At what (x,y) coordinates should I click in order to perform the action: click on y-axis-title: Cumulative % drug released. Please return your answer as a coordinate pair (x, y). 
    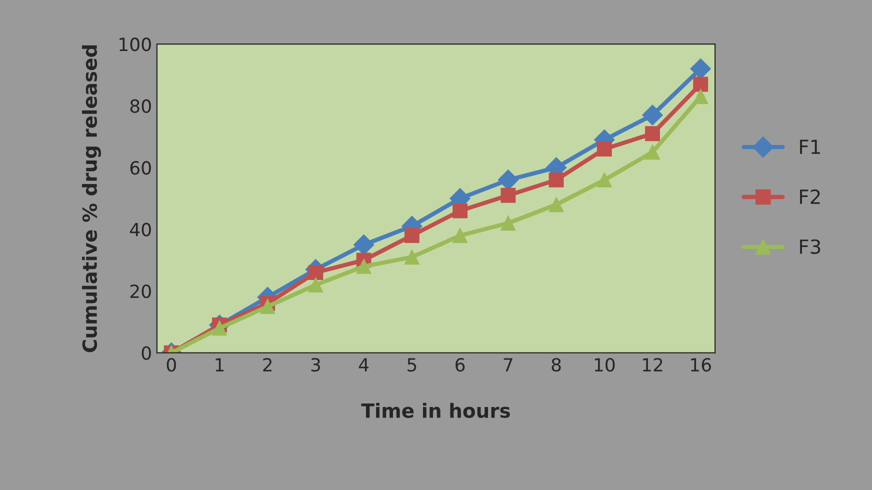
    Looking at the image, I should click on (91, 198).